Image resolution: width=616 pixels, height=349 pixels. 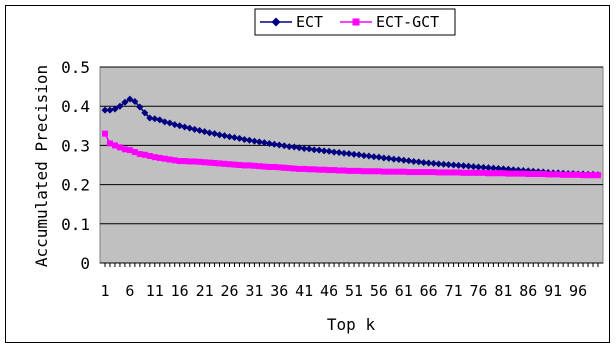 What do you see at coordinates (276, 22) in the screenshot?
I see `legend-ect-marker` at bounding box center [276, 22].